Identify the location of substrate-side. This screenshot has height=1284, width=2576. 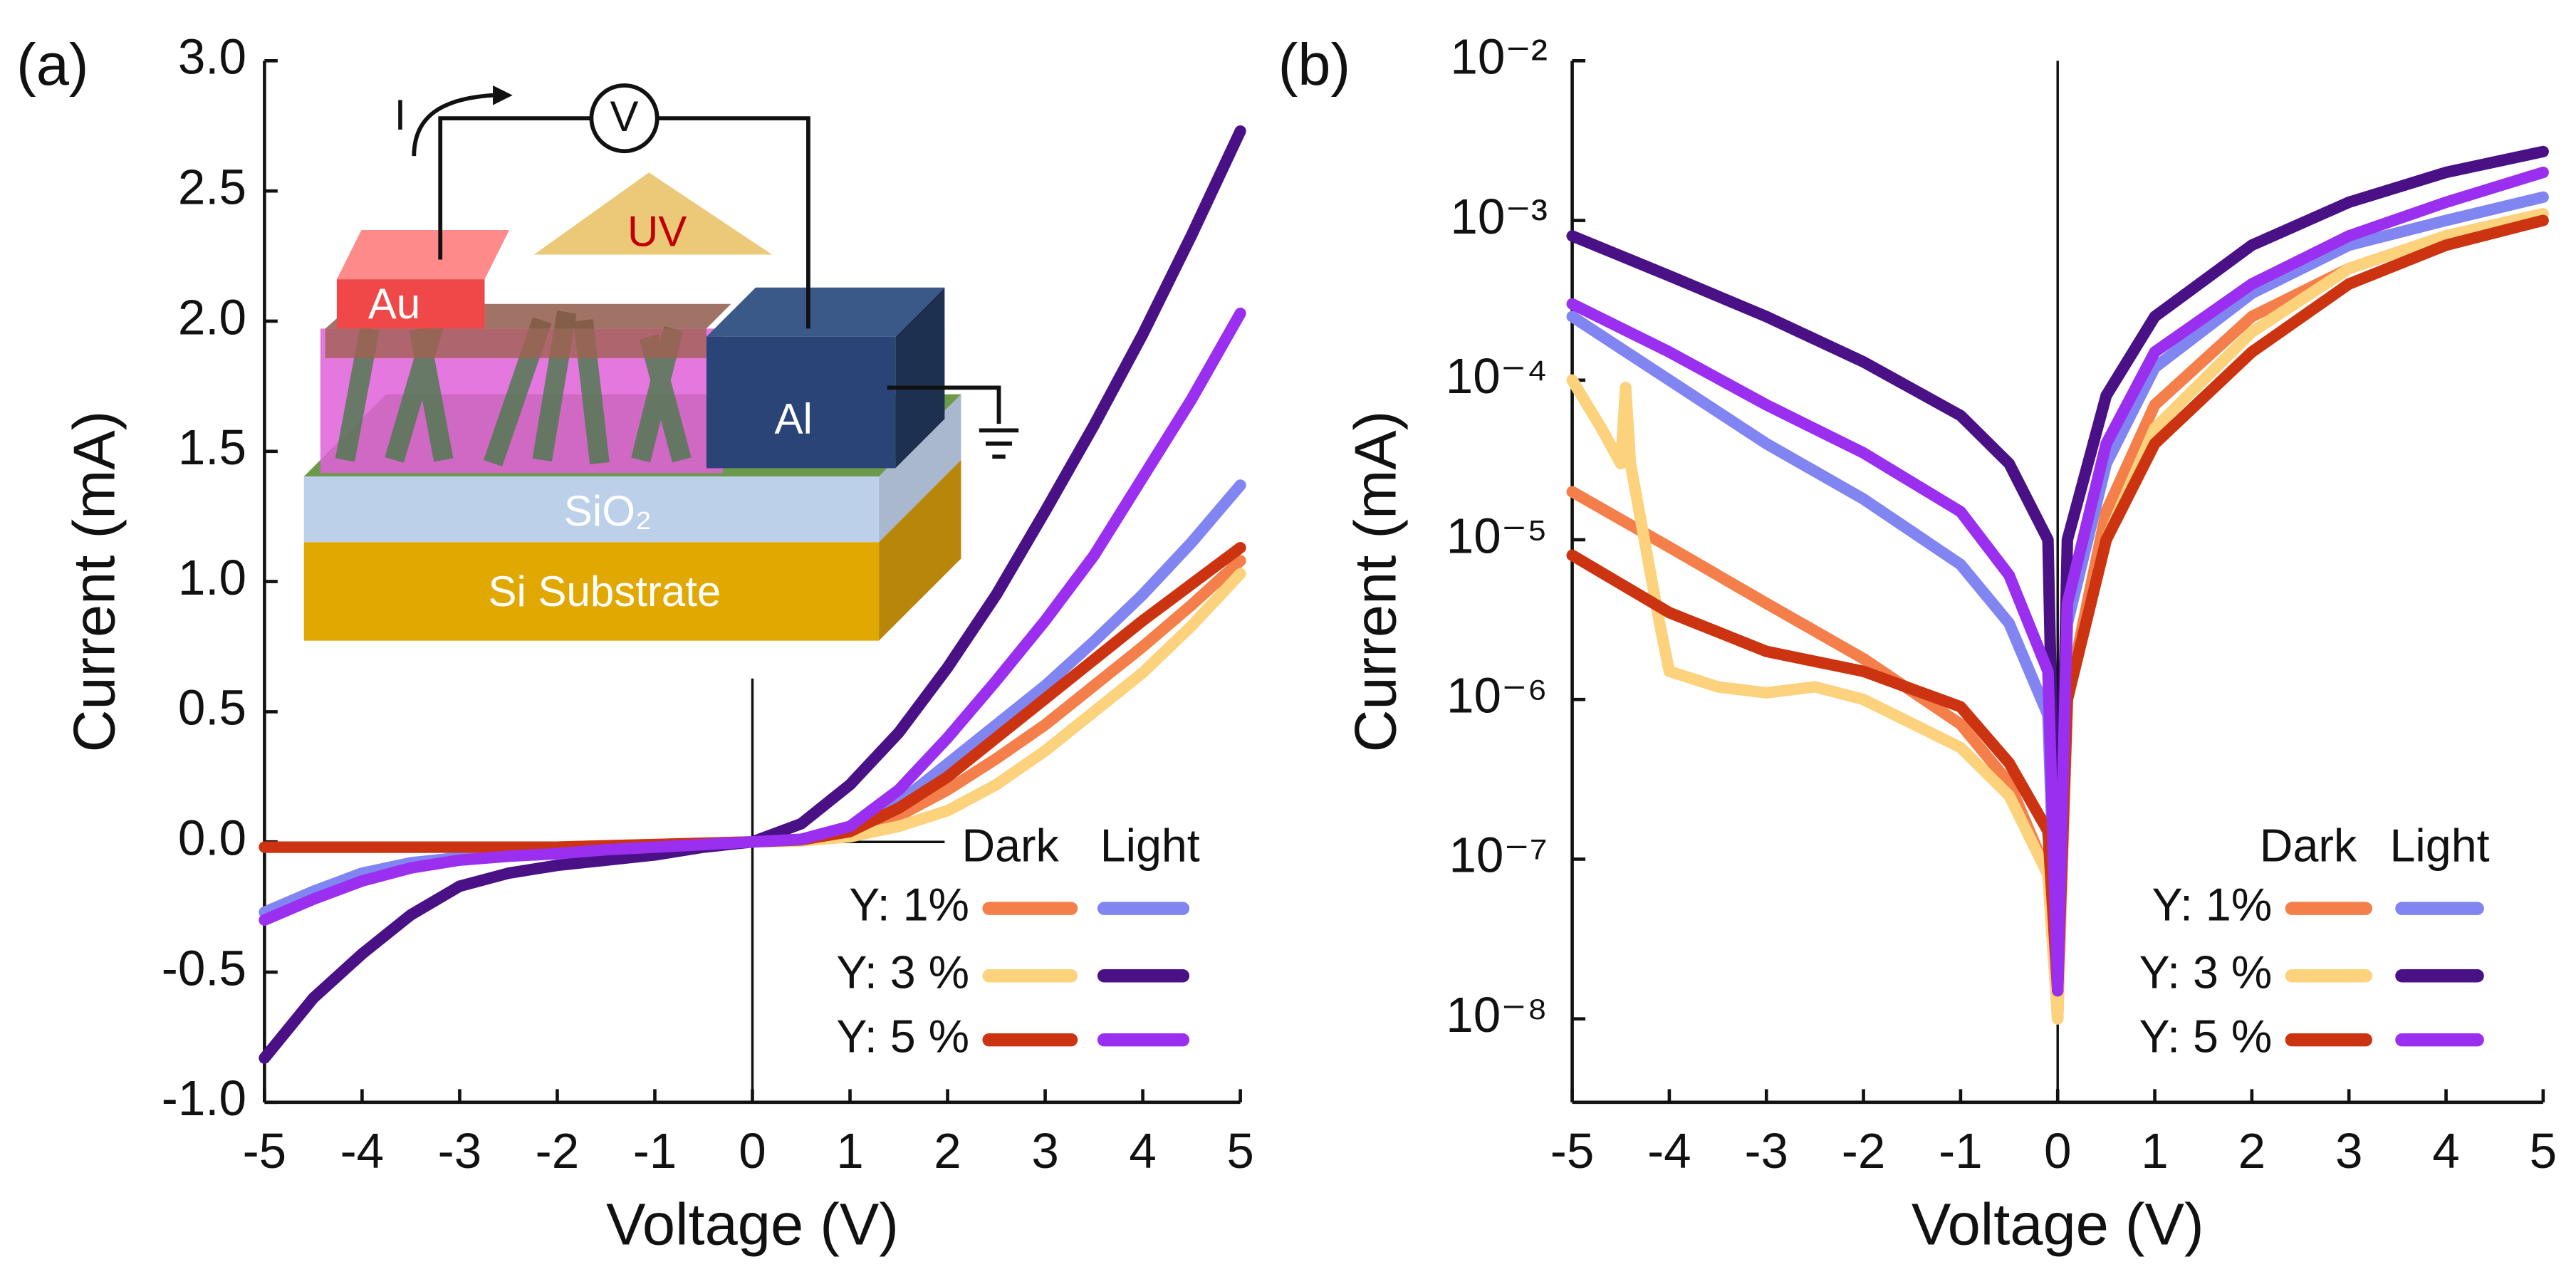
(920, 550).